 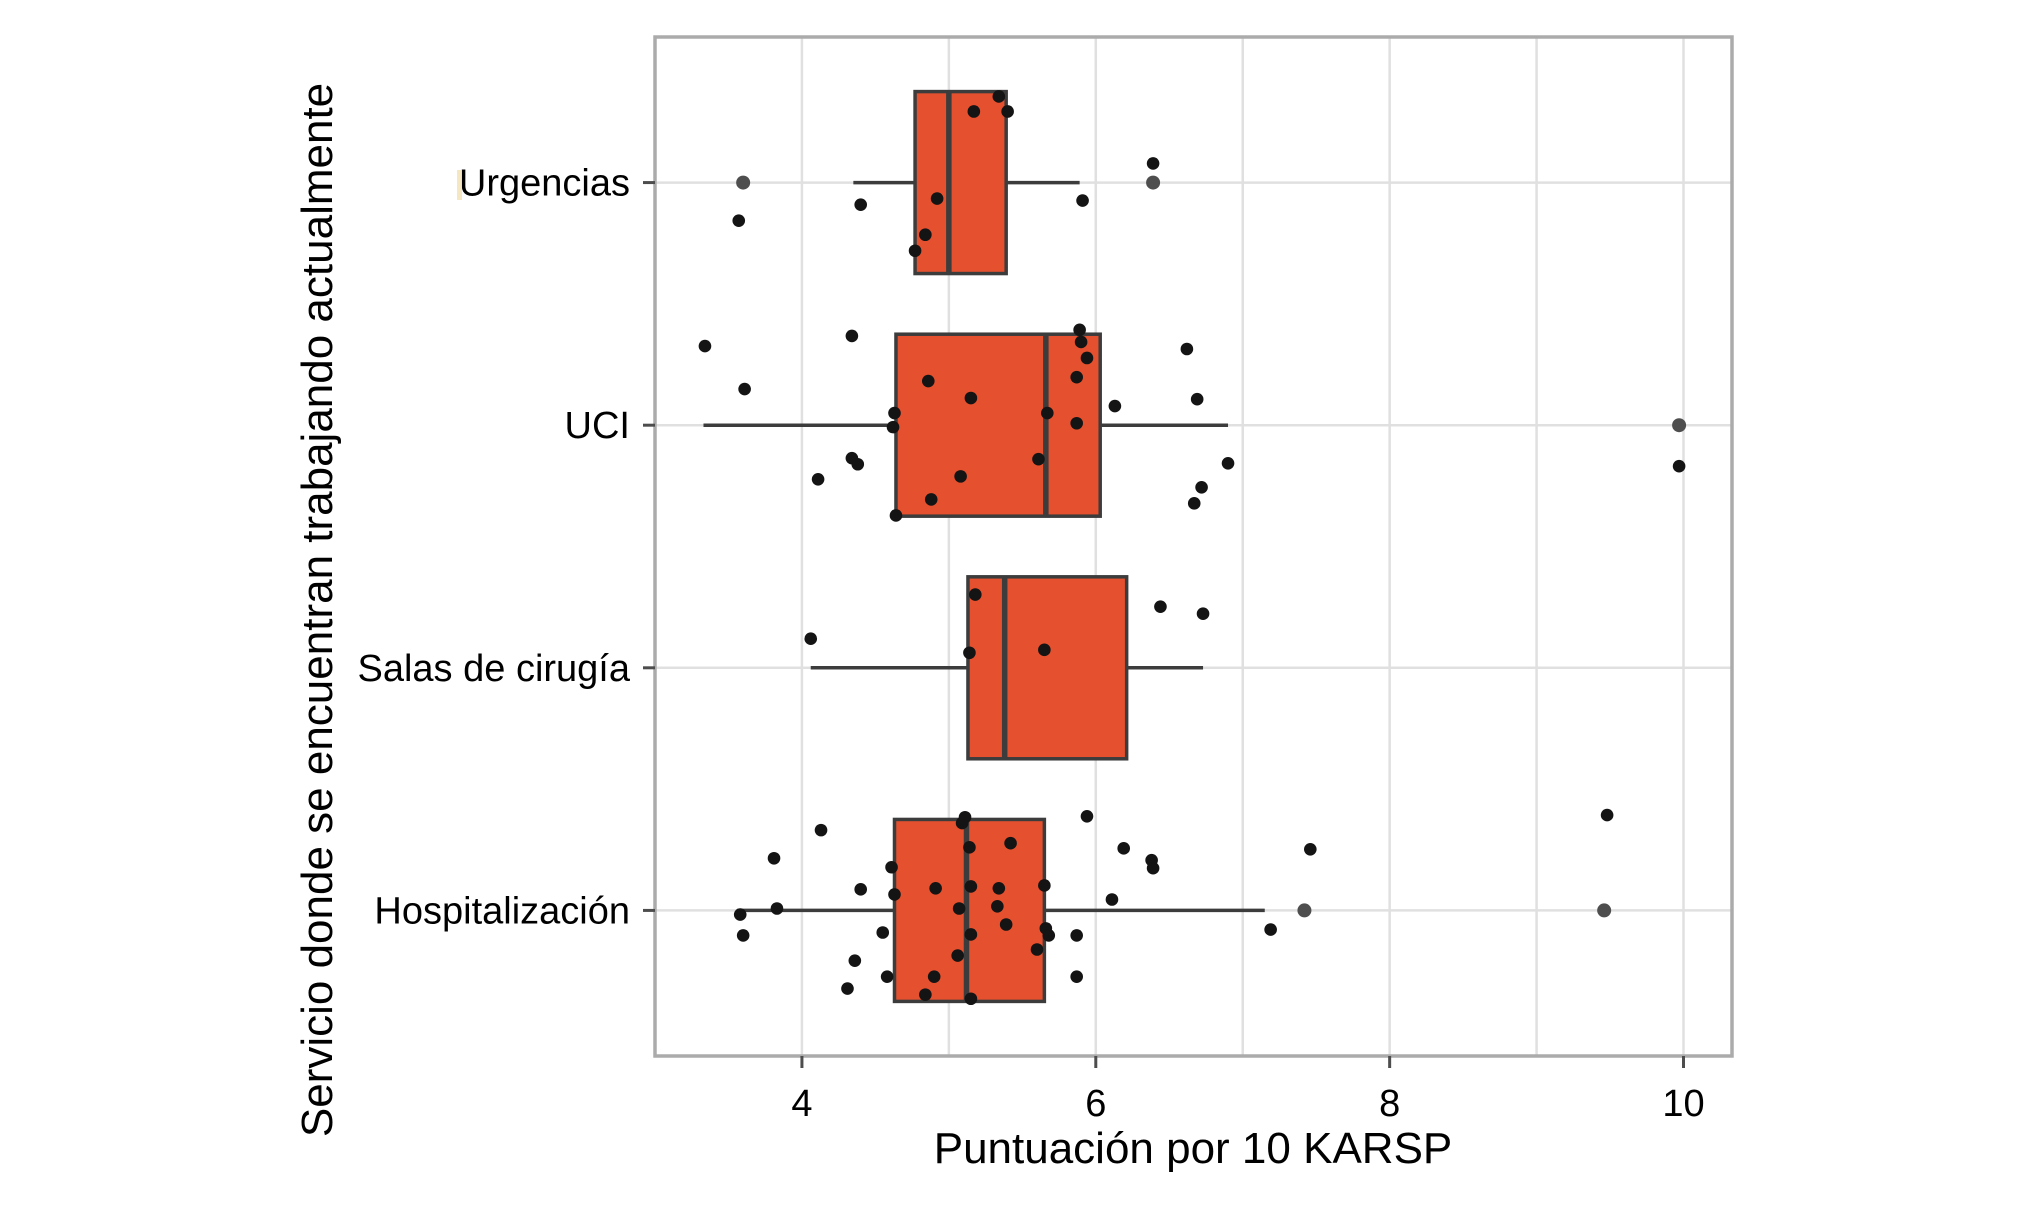 I want to click on y-tick-label: Salas de cirugía, so click(x=494, y=669).